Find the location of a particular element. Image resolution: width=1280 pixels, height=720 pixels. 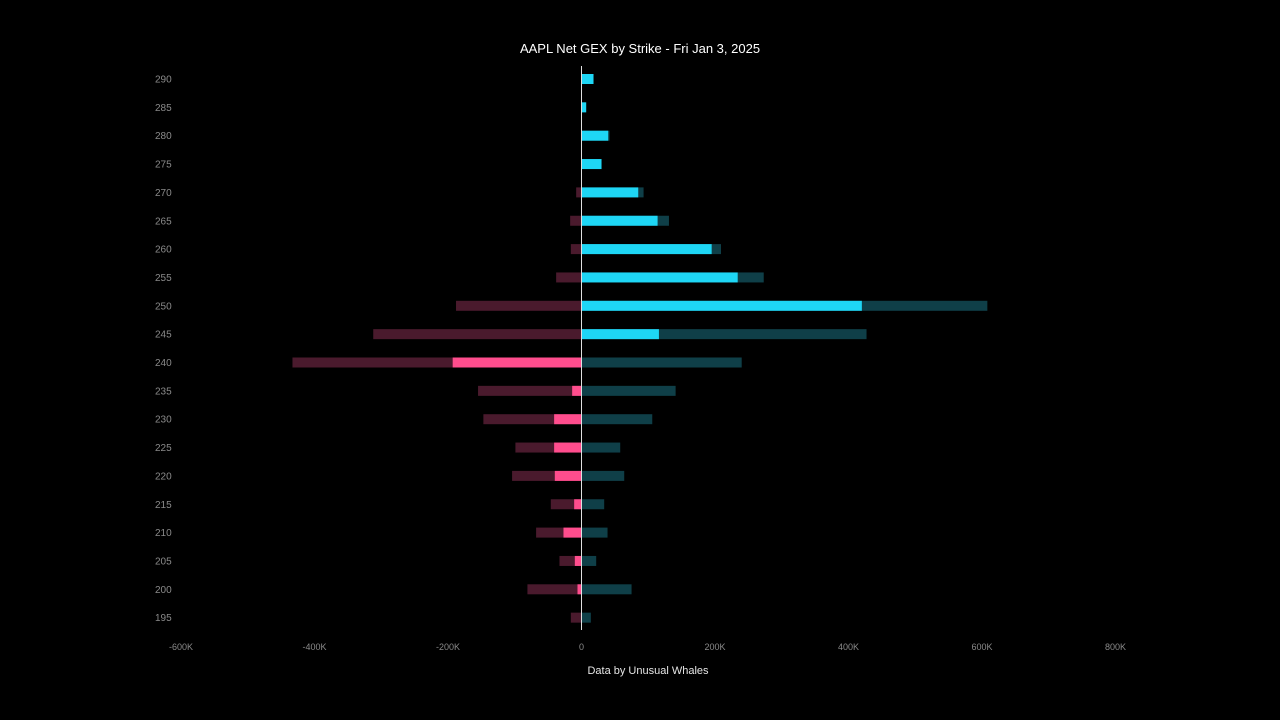

x-tick-label: -200K is located at coordinates (448, 647).